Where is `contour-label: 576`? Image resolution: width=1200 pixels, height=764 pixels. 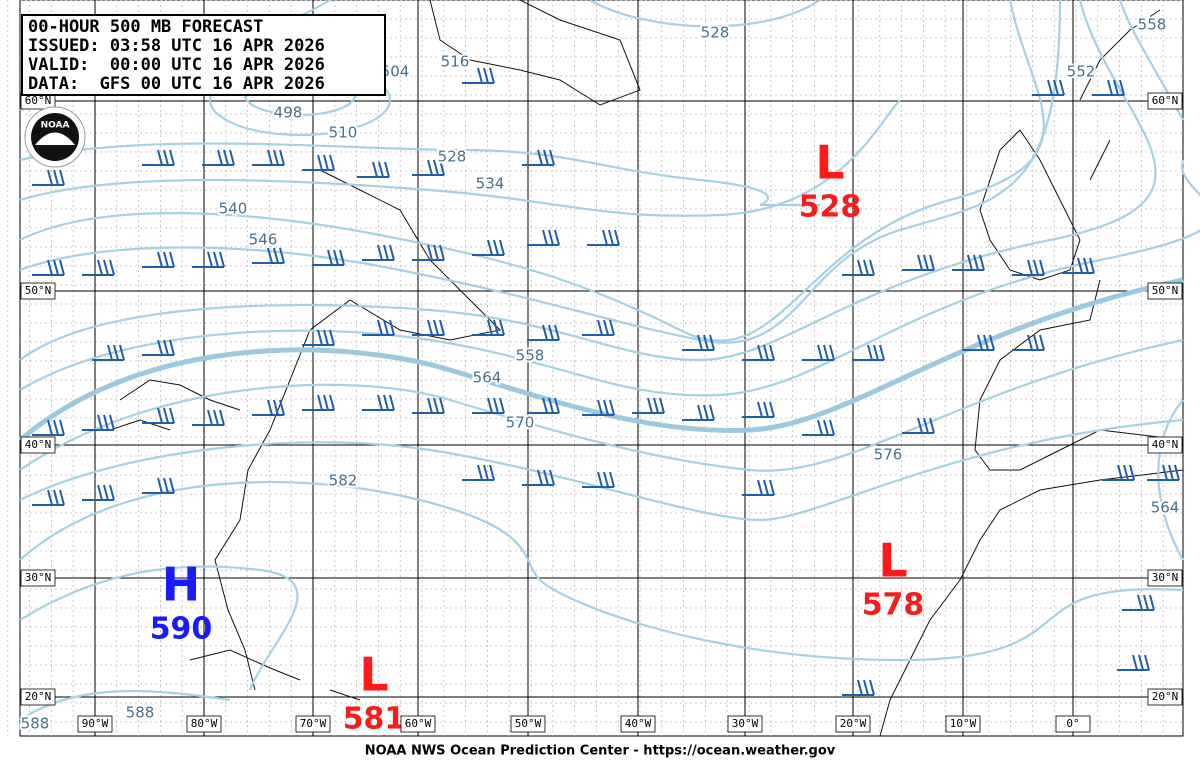
contour-label: 576 is located at coordinates (888, 455).